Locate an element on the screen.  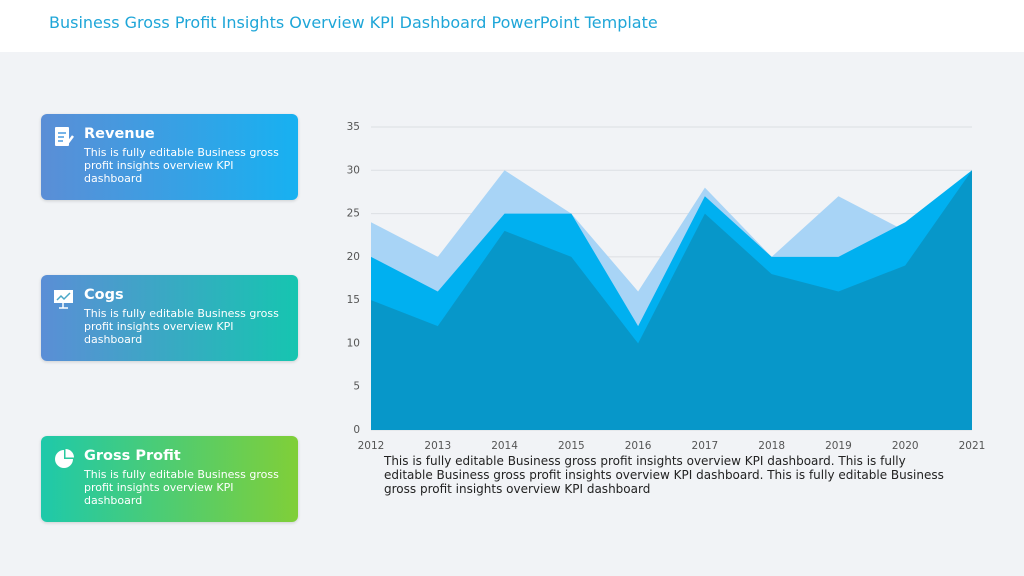
x-tick-label: 2013 is located at coordinates (437, 446).